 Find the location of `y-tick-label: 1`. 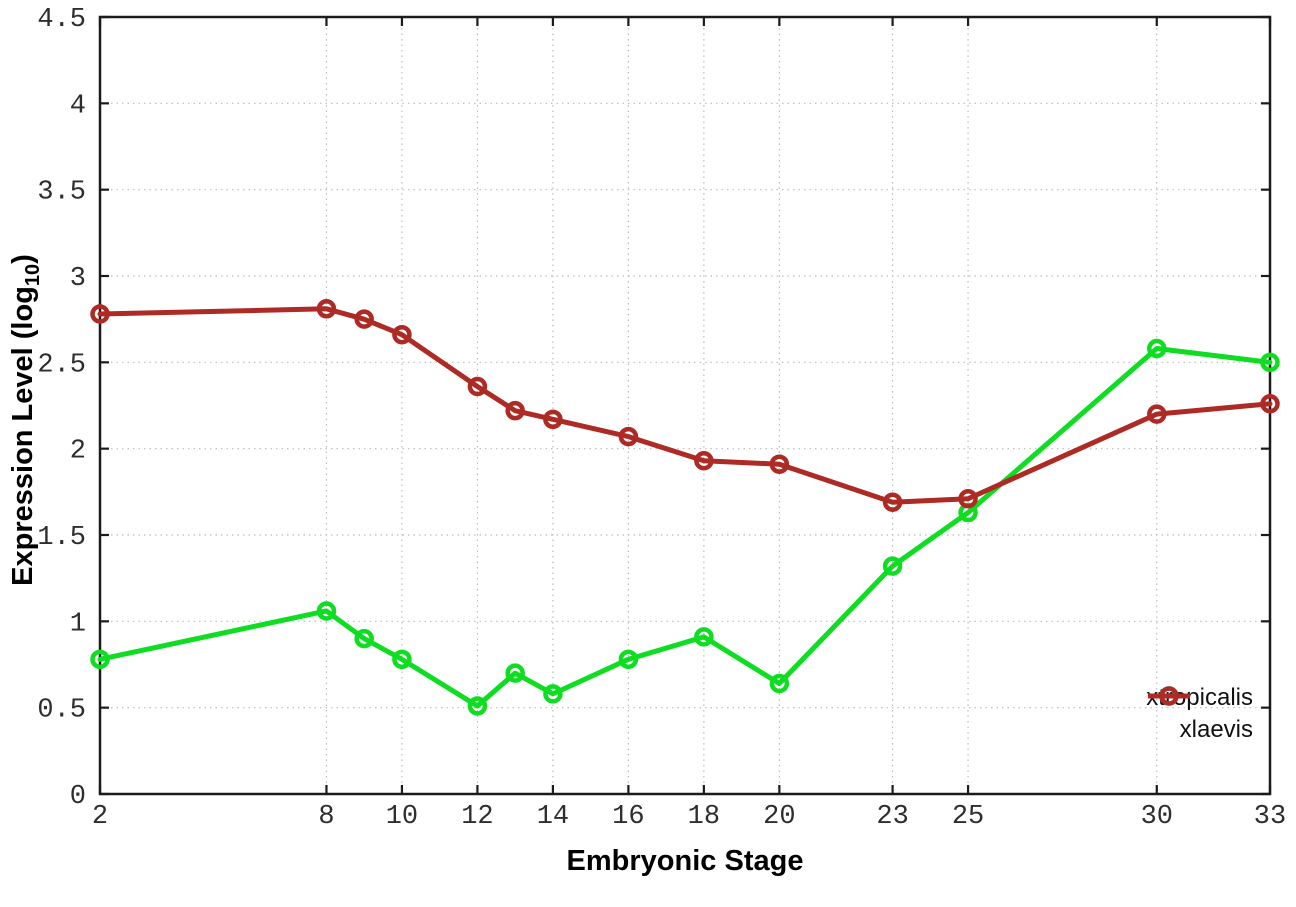

y-tick-label: 1 is located at coordinates (78, 624).